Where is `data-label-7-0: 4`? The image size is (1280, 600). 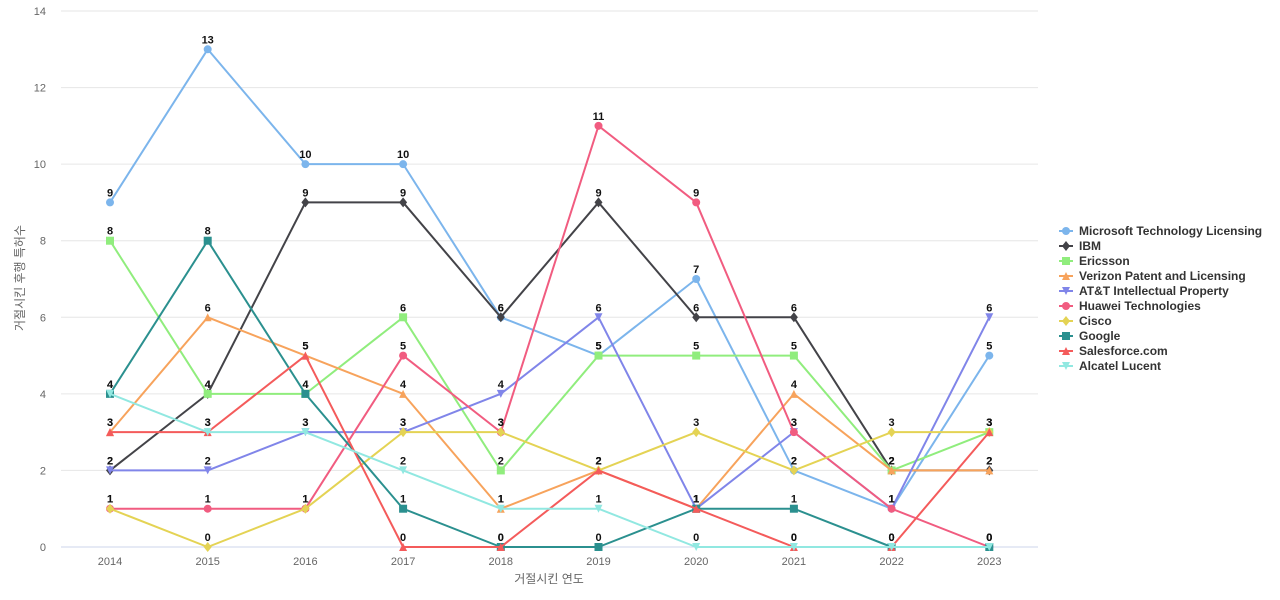
data-label-7-0: 4 is located at coordinates (110, 385).